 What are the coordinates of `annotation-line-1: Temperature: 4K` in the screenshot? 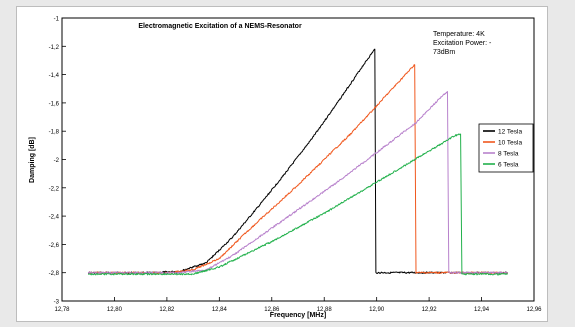 It's located at (459, 34).